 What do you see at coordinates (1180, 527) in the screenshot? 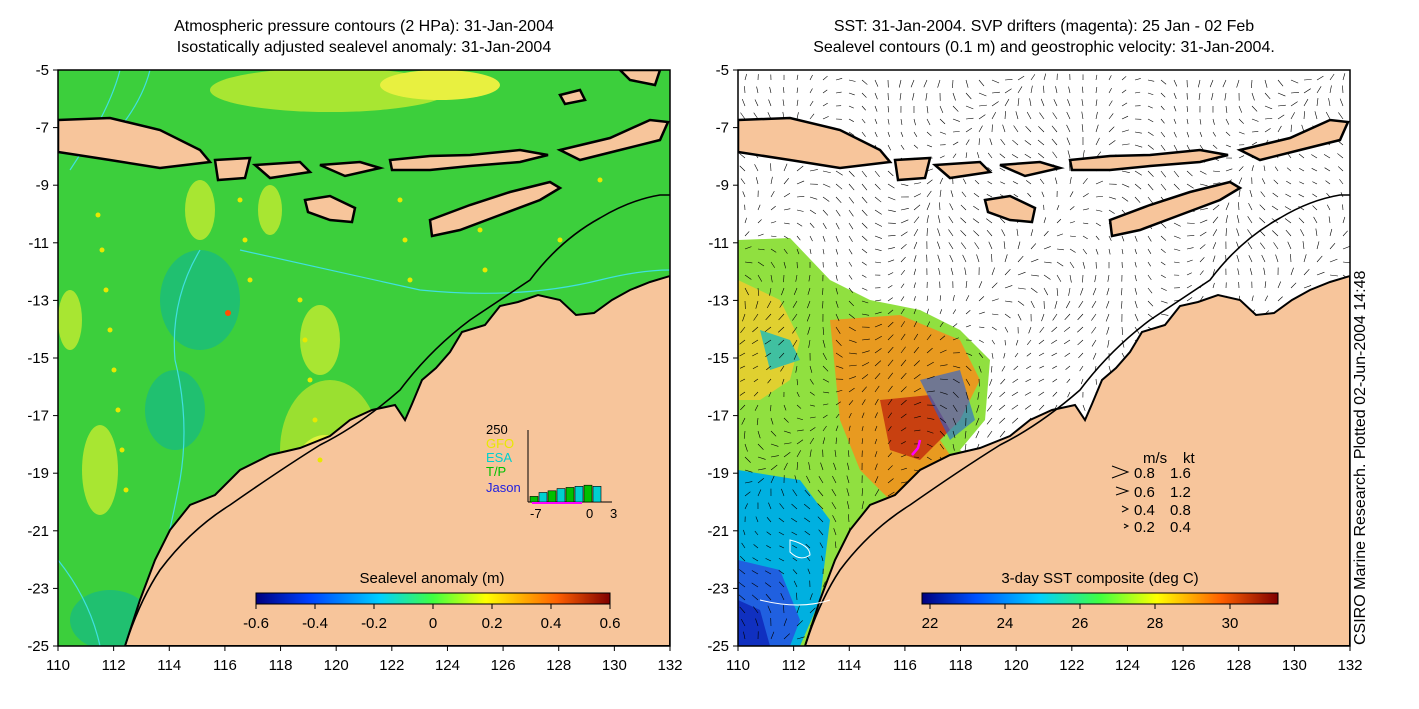
I see `vel-row3-kt: 0.4` at bounding box center [1180, 527].